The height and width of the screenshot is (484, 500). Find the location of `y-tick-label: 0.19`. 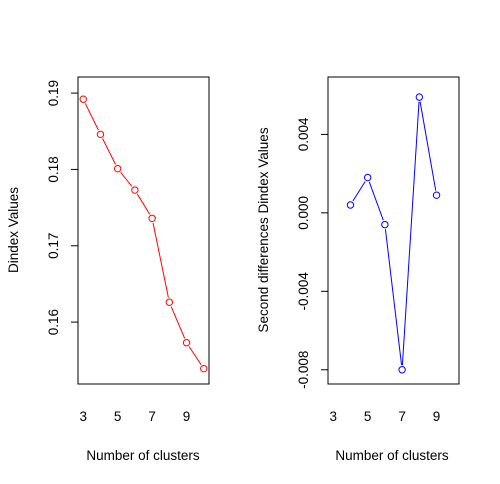

y-tick-label: 0.19 is located at coordinates (53, 93).